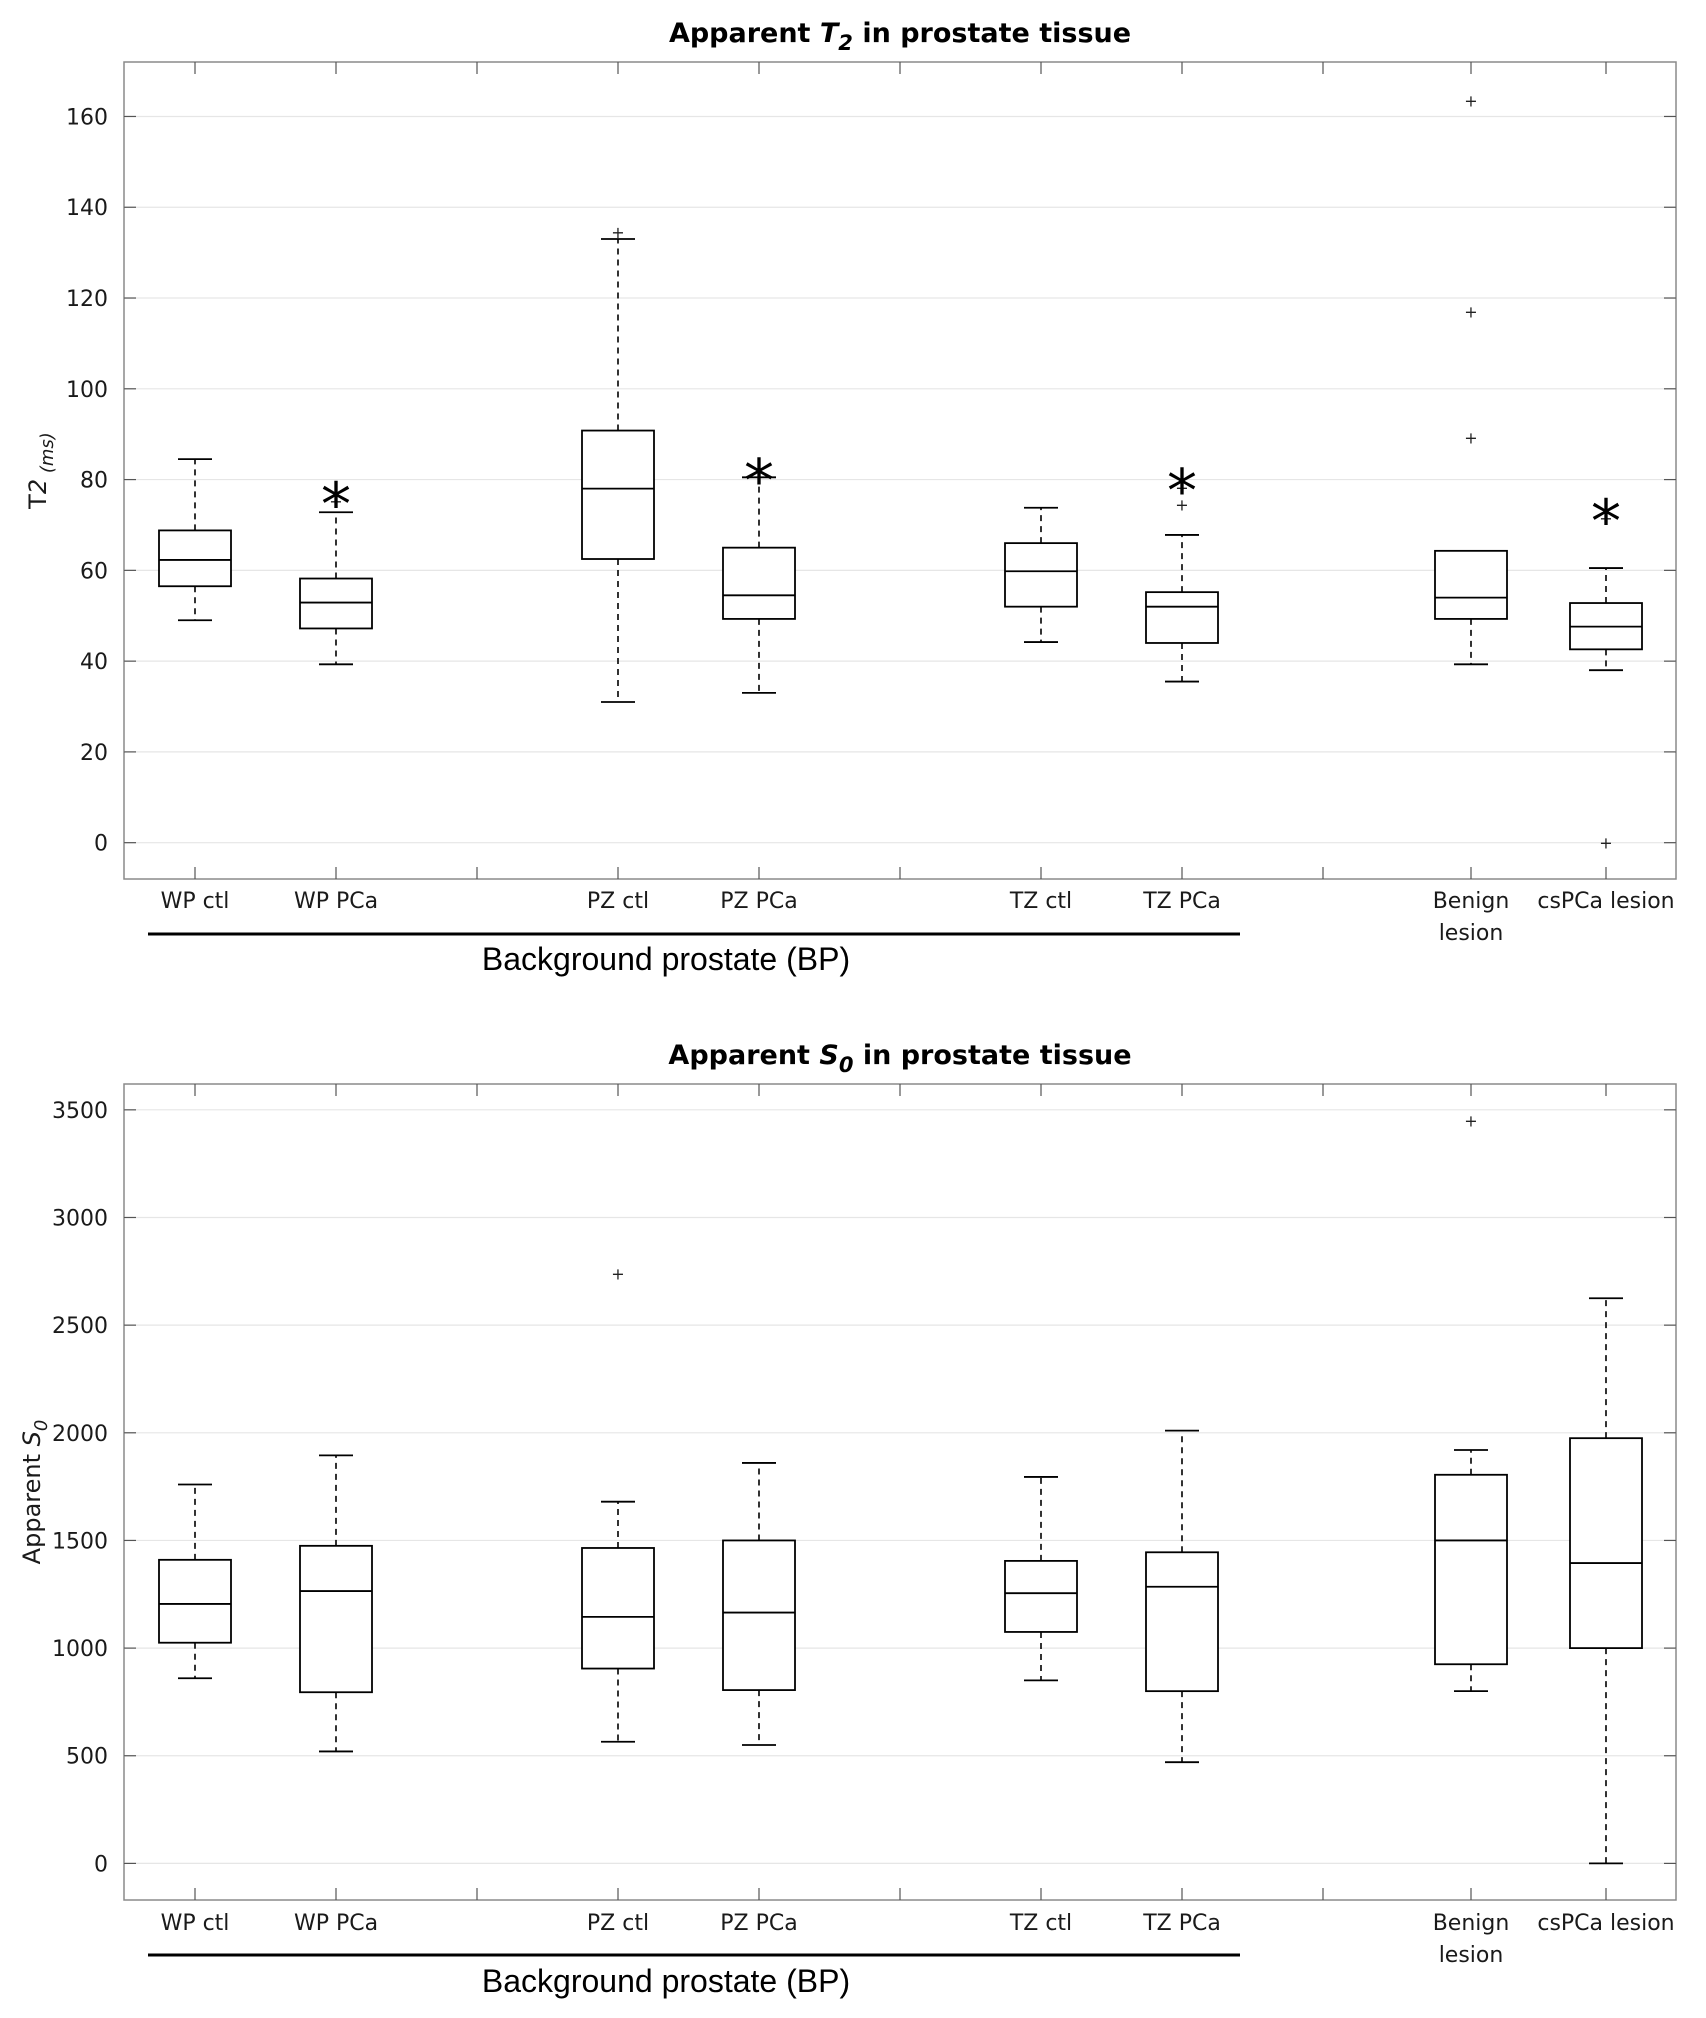 The height and width of the screenshot is (2018, 1706). I want to click on chart-title: Apparent T2 in prostate tissue, so click(900, 36).